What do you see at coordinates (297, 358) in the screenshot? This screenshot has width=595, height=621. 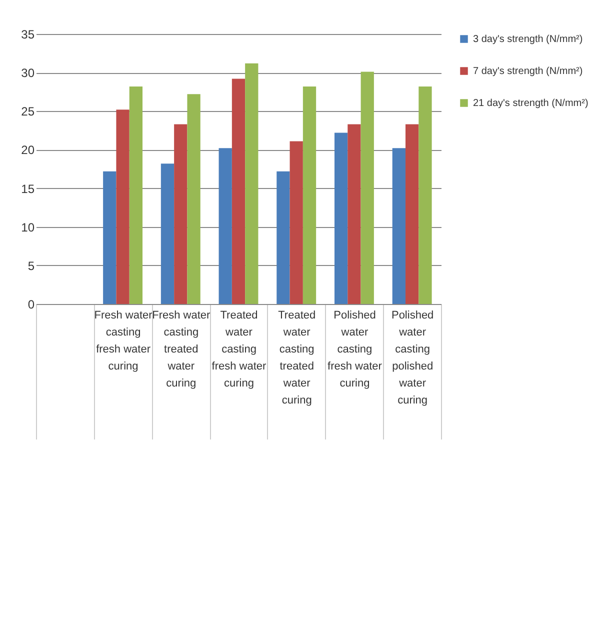 I see `x-tick-label: Treated water casting treated water curing` at bounding box center [297, 358].